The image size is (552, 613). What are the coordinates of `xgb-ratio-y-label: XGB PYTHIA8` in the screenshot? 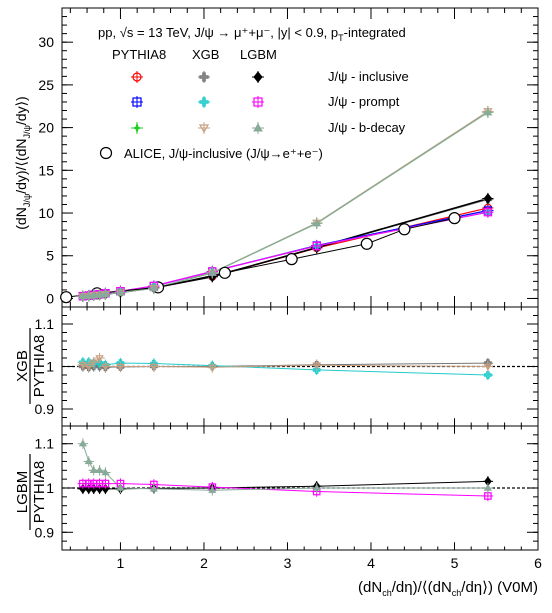 It's located at (31, 366).